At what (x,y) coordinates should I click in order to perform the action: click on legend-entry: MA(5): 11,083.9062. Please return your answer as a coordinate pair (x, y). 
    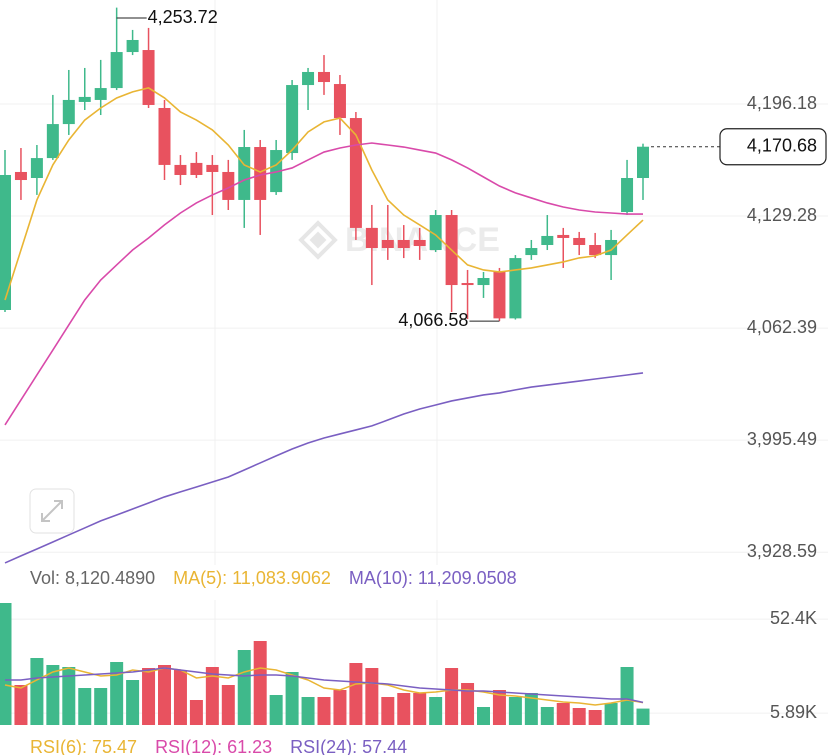
    Looking at the image, I should click on (252, 578).